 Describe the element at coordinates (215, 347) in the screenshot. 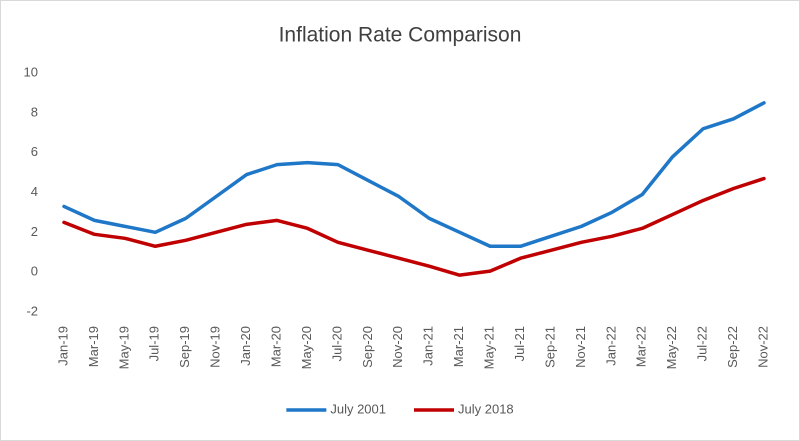

I see `x-tick-label: Nov-19` at that location.